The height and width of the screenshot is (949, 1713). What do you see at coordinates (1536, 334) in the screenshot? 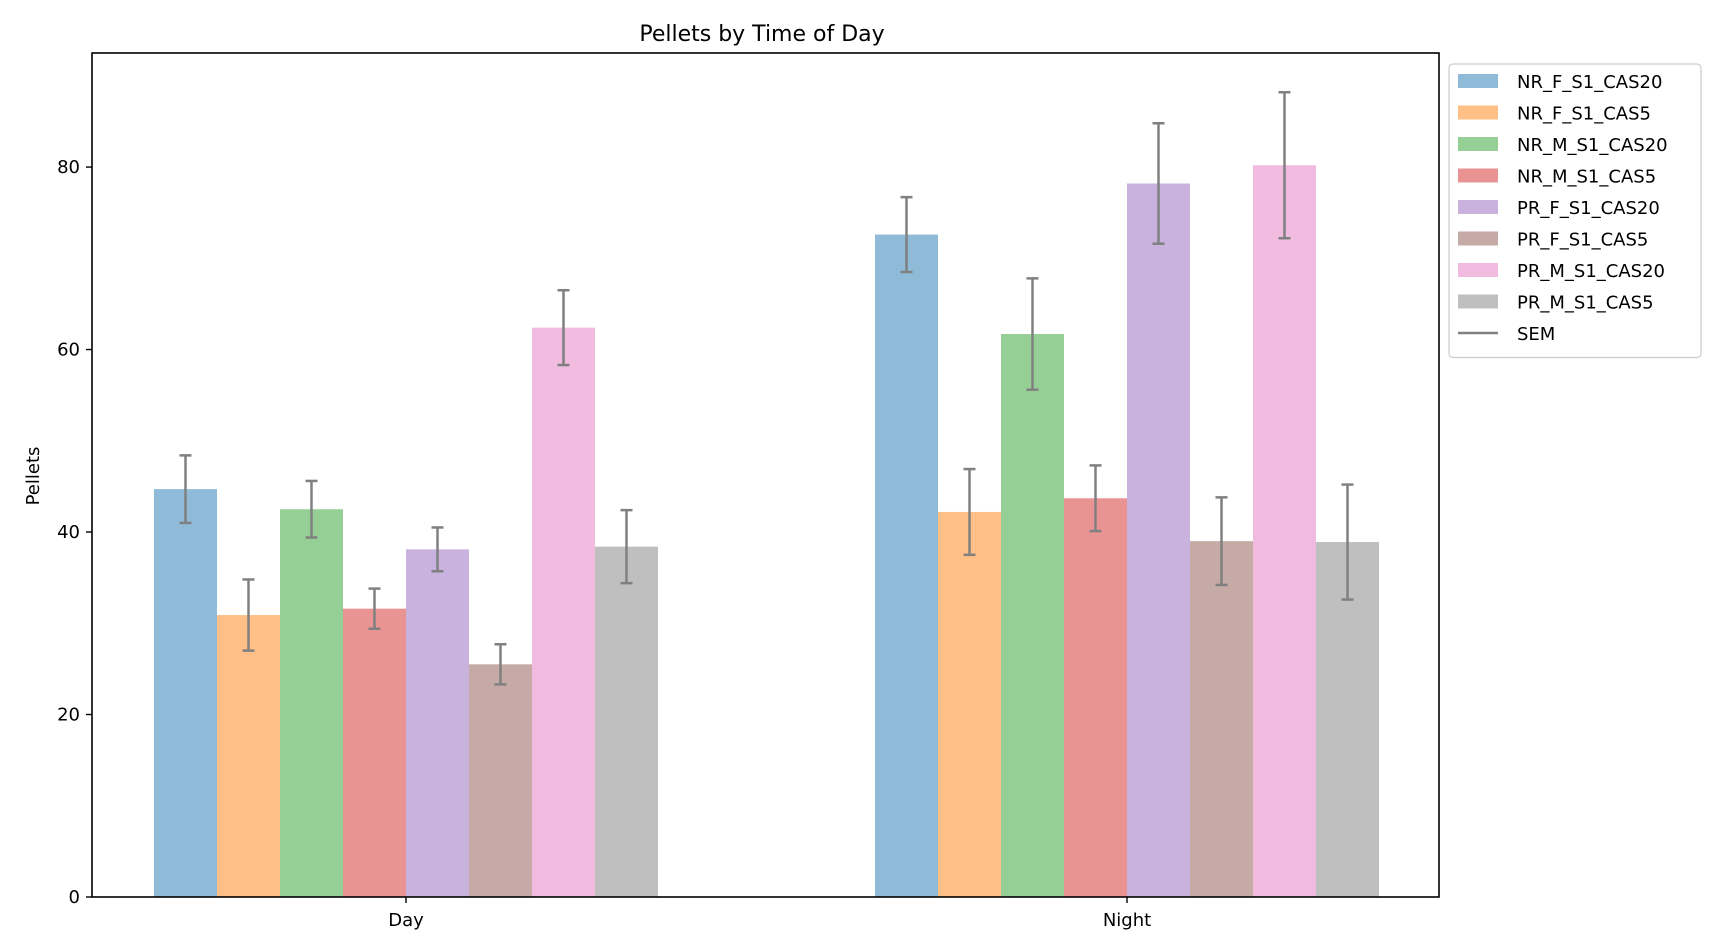
I see `legend-label: SEM` at bounding box center [1536, 334].